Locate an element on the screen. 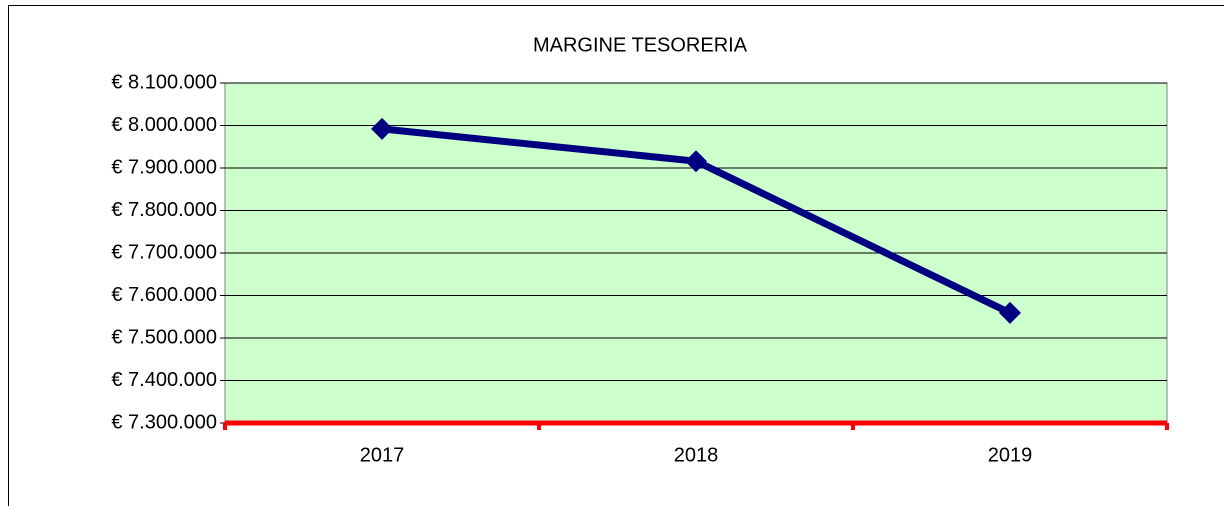 This screenshot has width=1224, height=506. x-tick-label: 2019 is located at coordinates (1010, 455).